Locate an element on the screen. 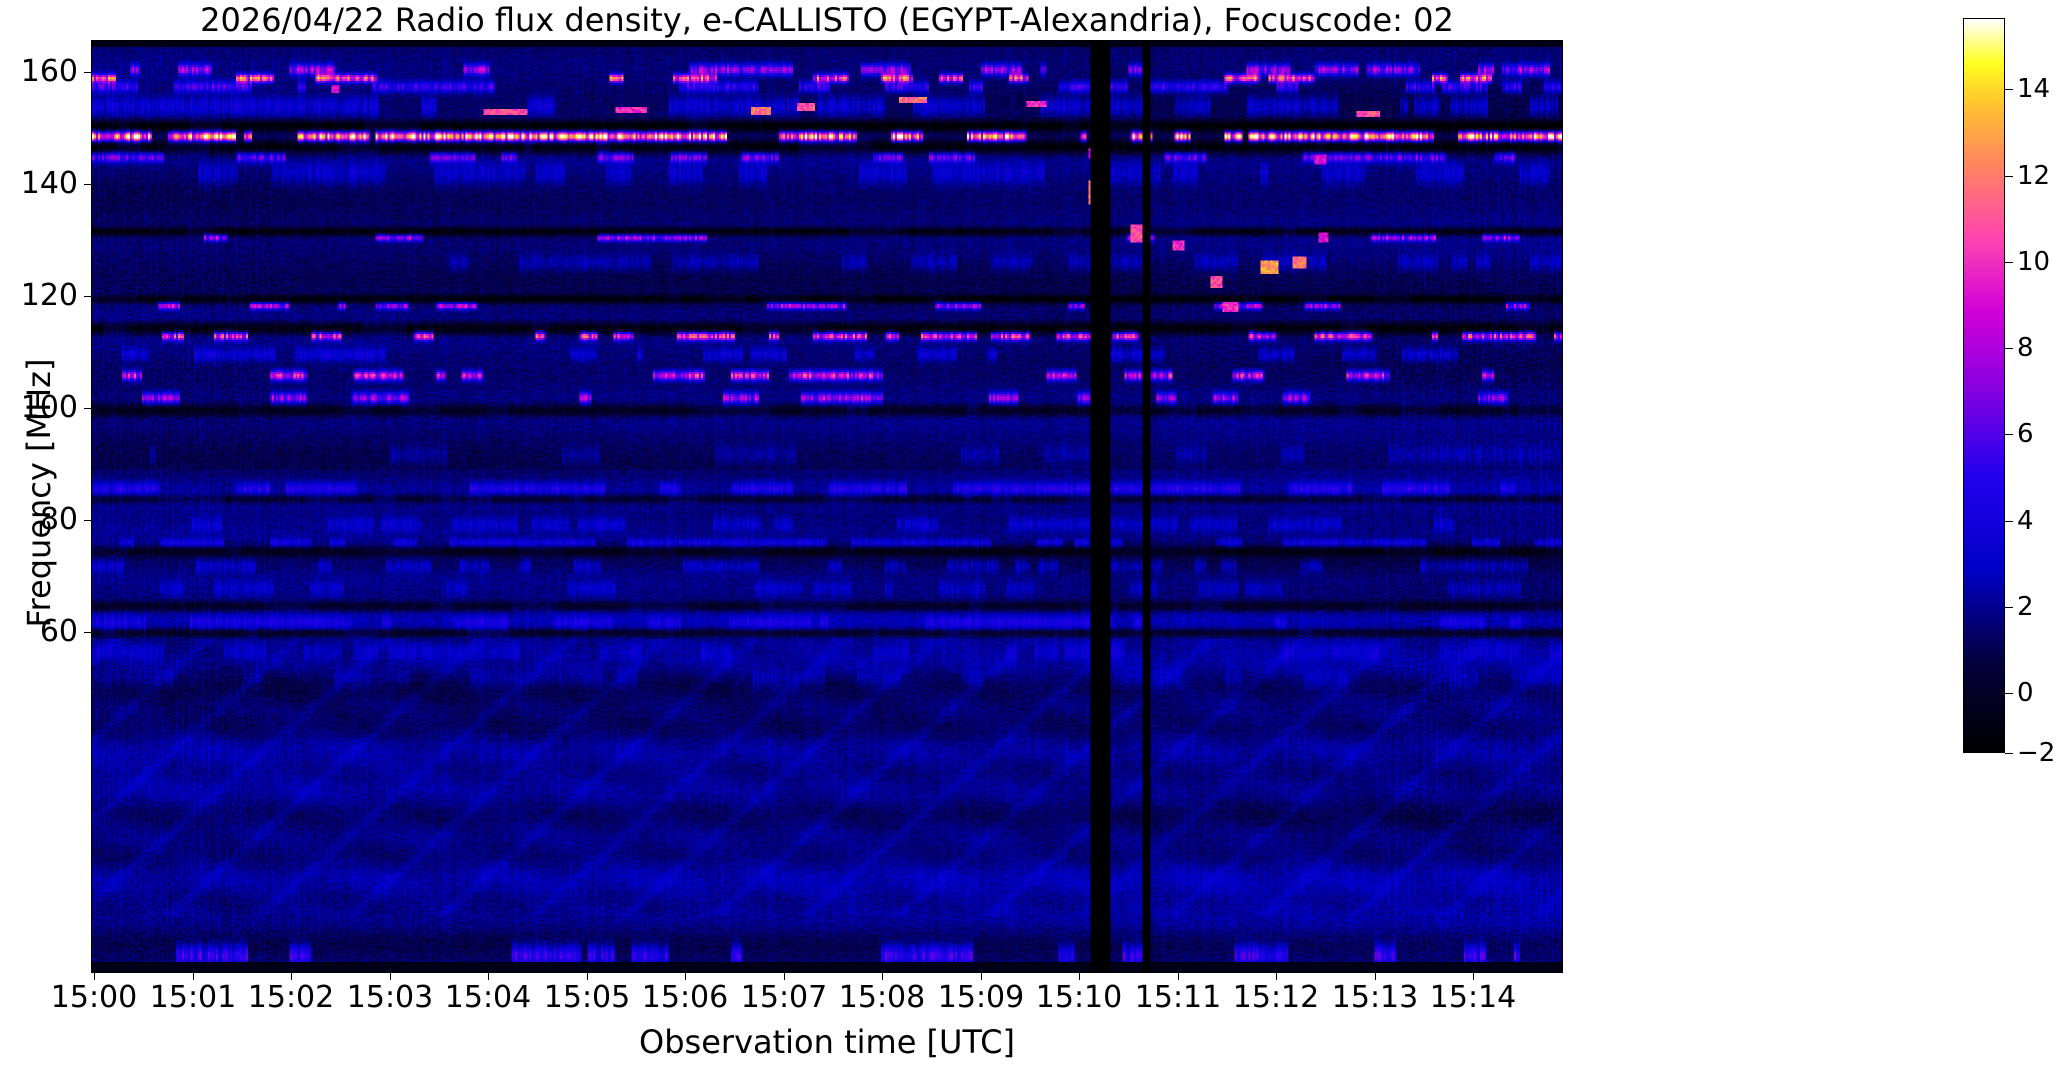 The width and height of the screenshot is (2066, 1067). x-axis-title: Observation time [UTC] is located at coordinates (827, 1042).